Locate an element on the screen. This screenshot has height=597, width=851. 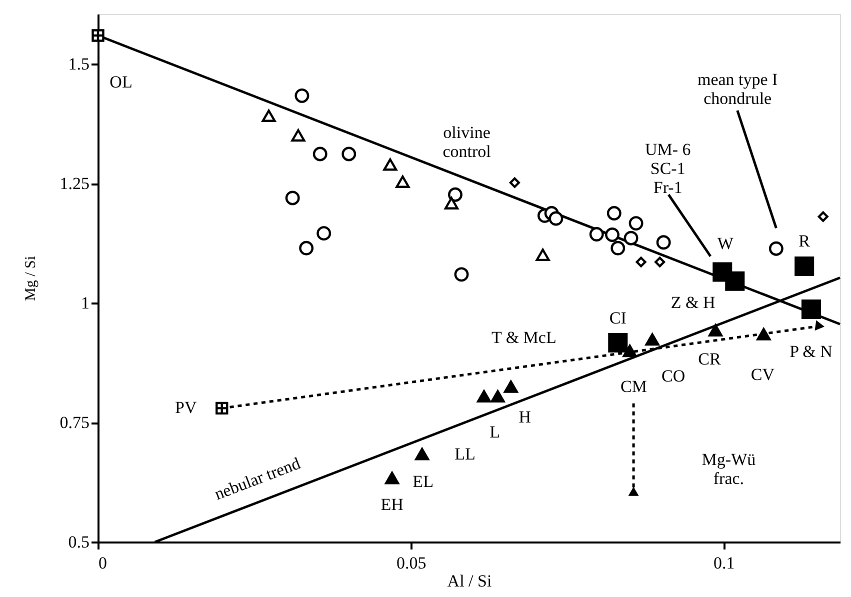
y-tick-label: 1.25 is located at coordinates (75, 184).